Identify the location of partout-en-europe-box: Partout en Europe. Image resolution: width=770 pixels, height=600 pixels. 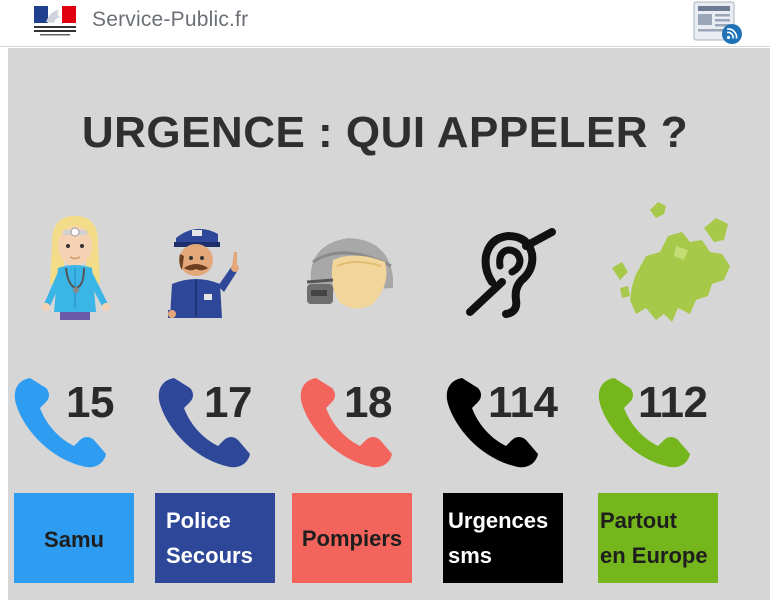
(658, 538).